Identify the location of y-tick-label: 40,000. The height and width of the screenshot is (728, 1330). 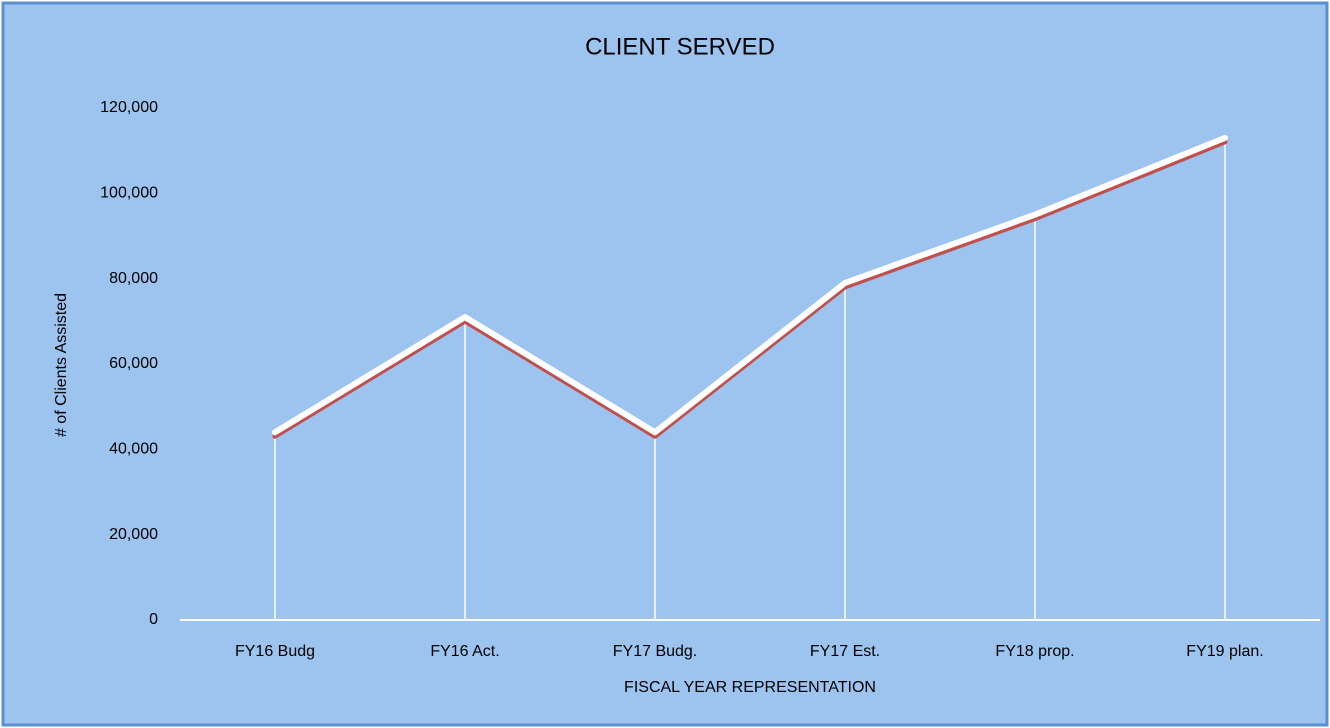
(133, 449).